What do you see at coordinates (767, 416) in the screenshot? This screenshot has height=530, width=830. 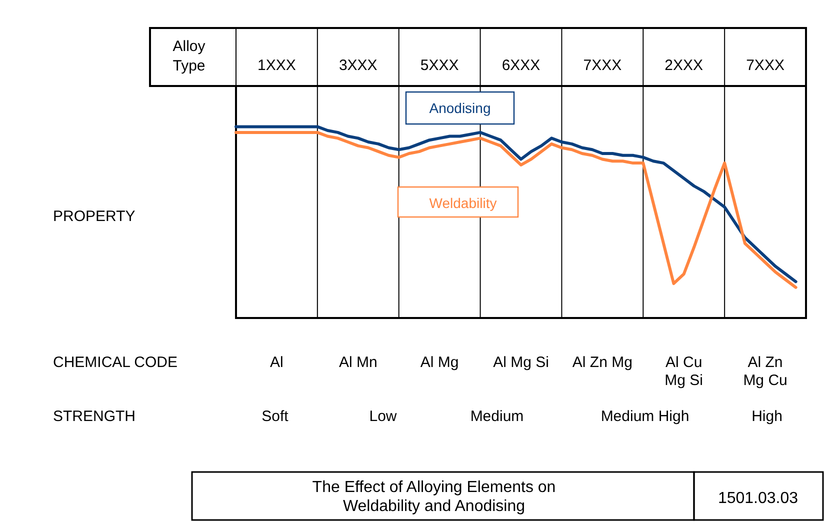 I see `text: High` at bounding box center [767, 416].